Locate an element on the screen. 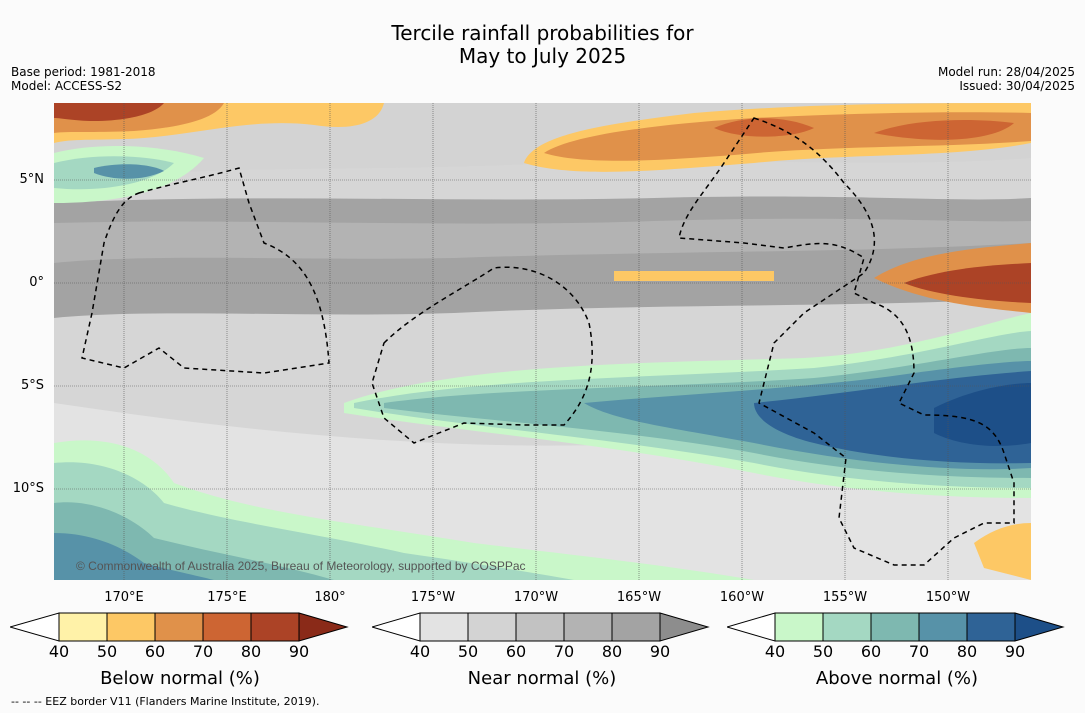 The image size is (1085, 713). model-run: Model run: 28/04/2025 is located at coordinates (1006, 72).